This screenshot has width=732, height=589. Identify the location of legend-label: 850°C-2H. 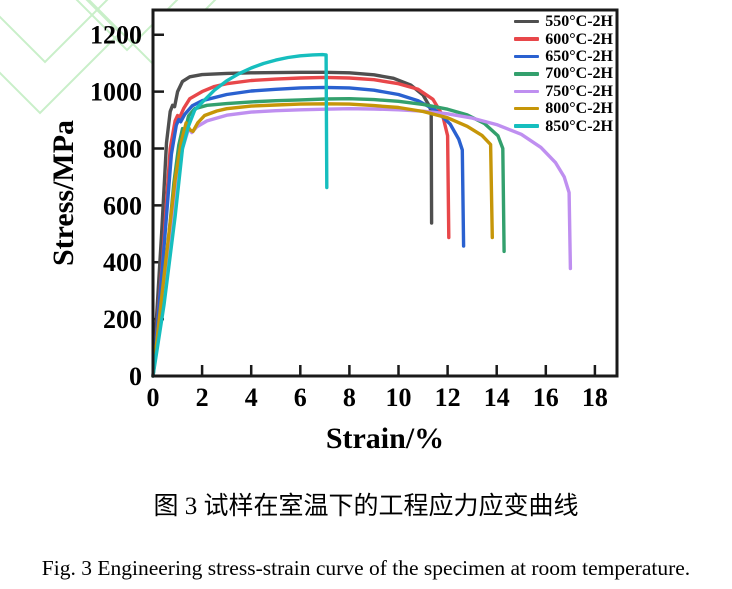
(579, 126).